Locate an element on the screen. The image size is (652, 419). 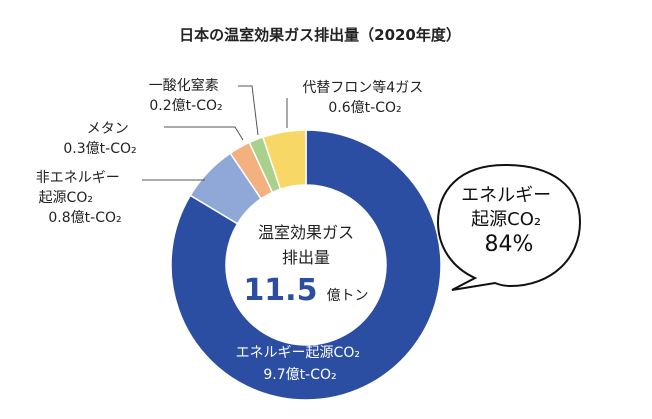
callout-line3: 84% is located at coordinates (509, 244).